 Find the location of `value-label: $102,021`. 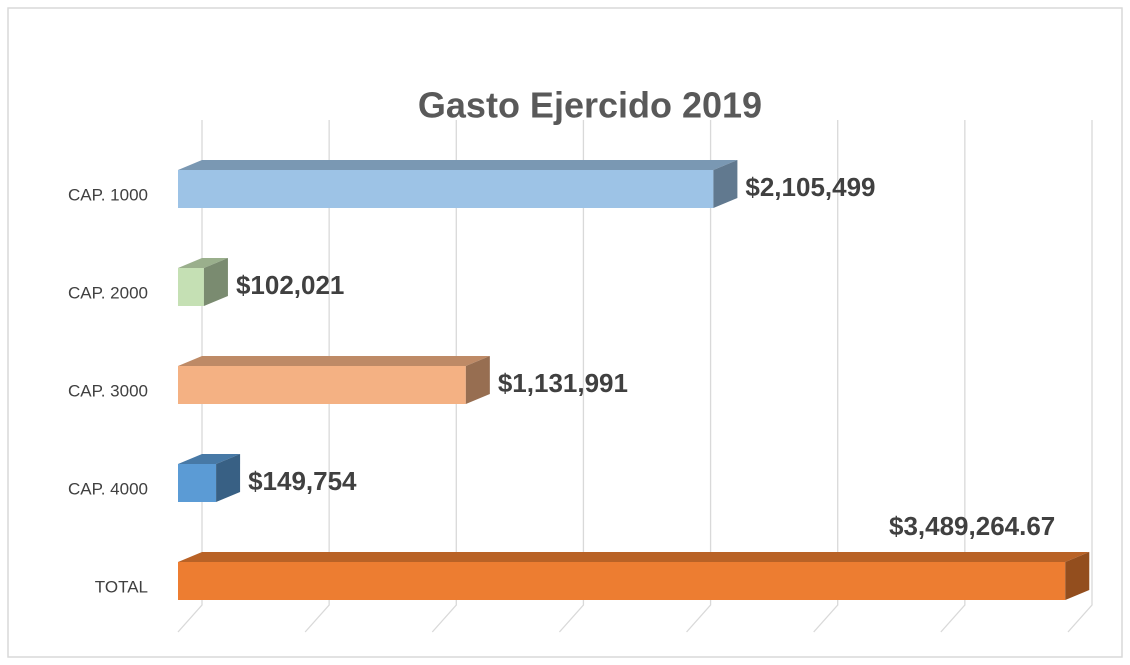

value-label: $102,021 is located at coordinates (290, 285).